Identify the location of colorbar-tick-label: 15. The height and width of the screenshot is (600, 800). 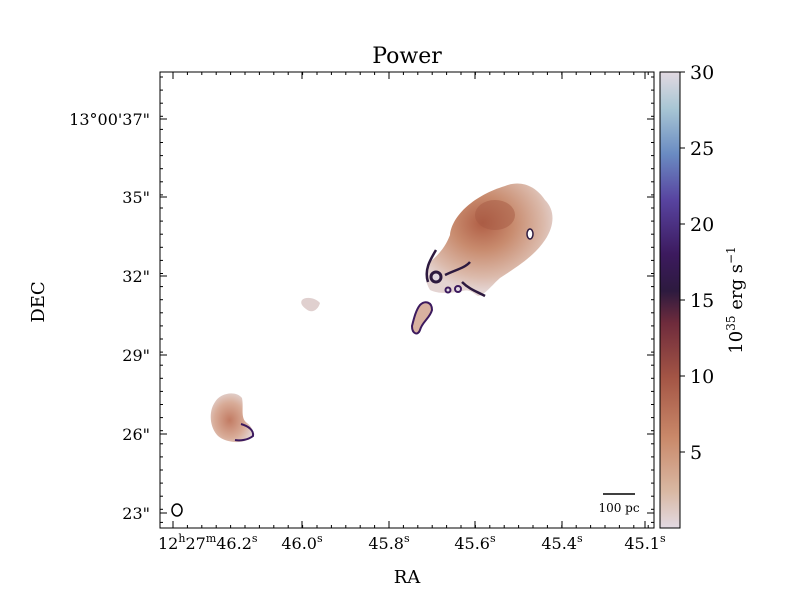
(702, 301).